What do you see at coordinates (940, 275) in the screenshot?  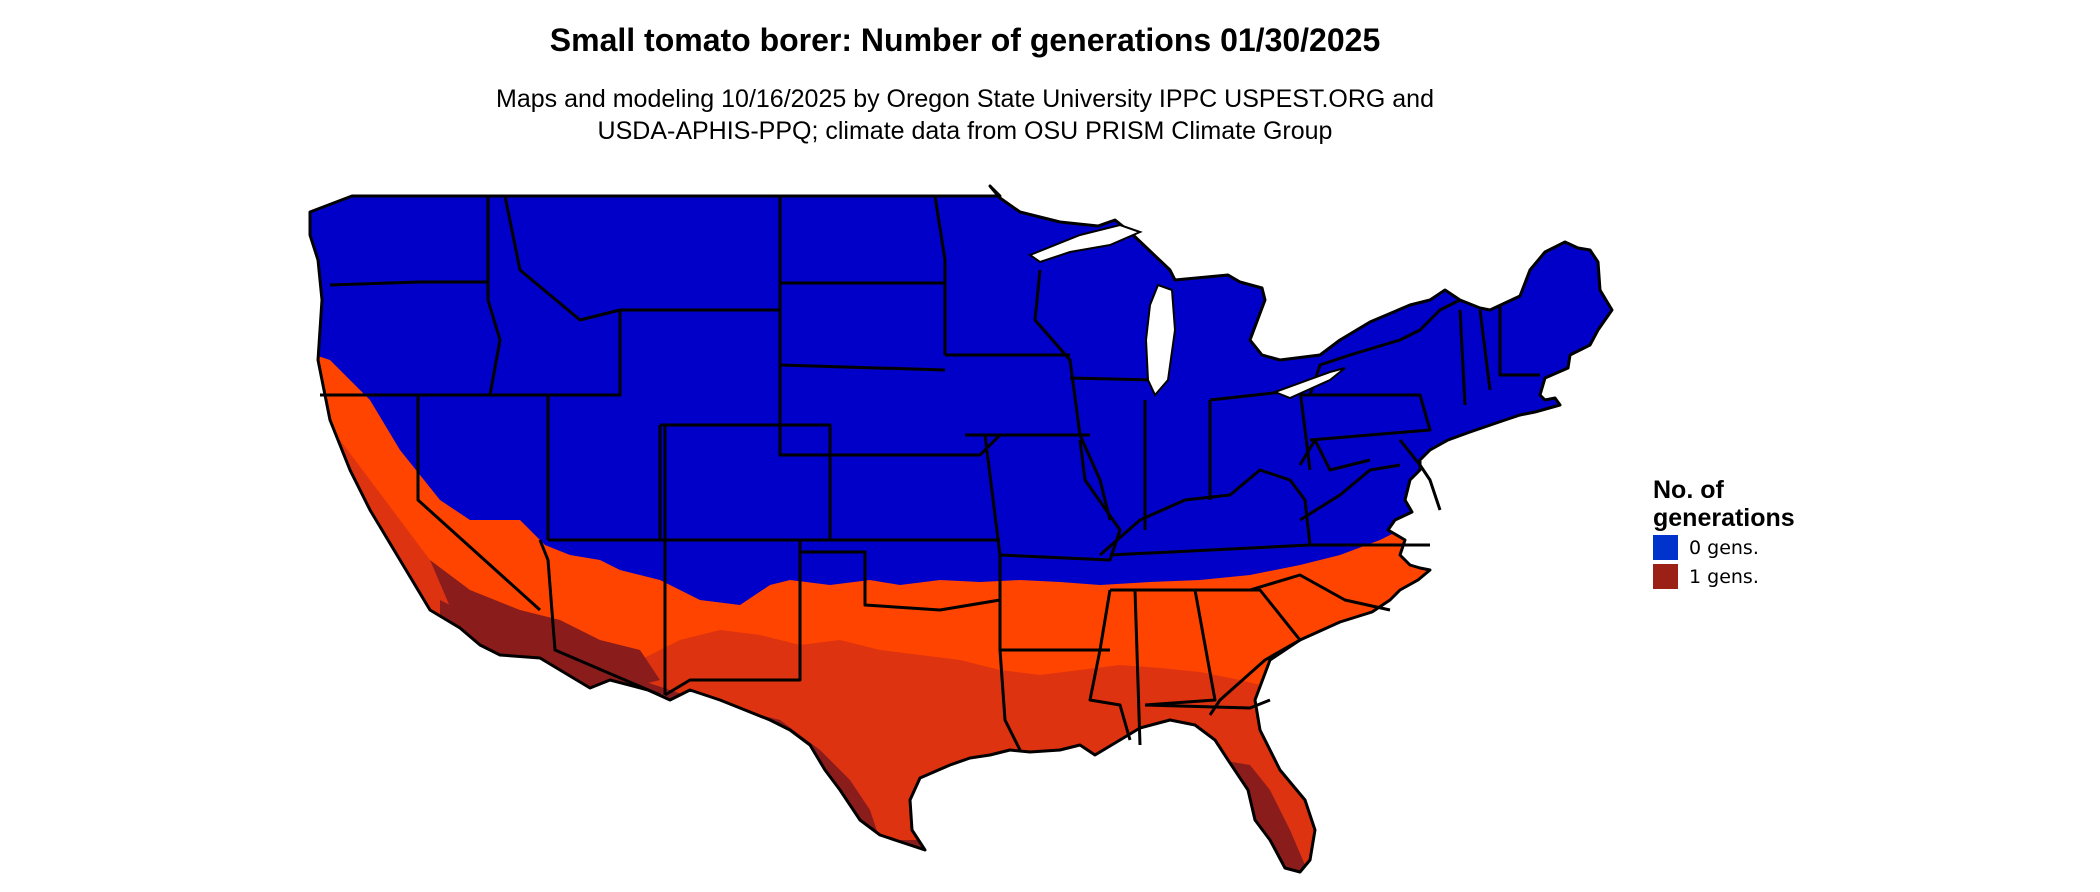 I see `border-mn` at bounding box center [940, 275].